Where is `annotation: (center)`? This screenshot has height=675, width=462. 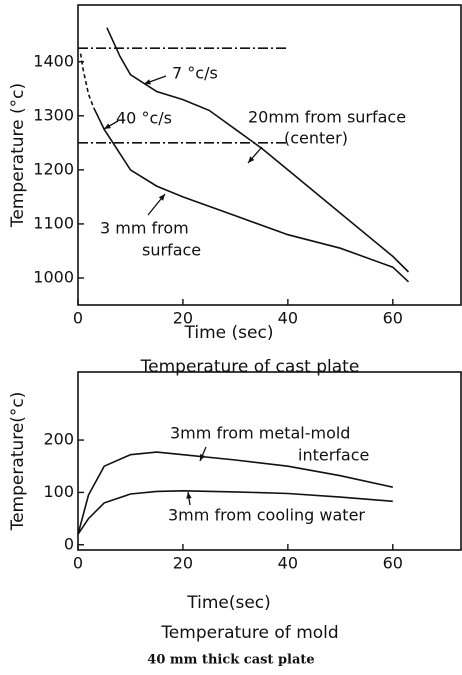 annotation: (center) is located at coordinates (316, 138).